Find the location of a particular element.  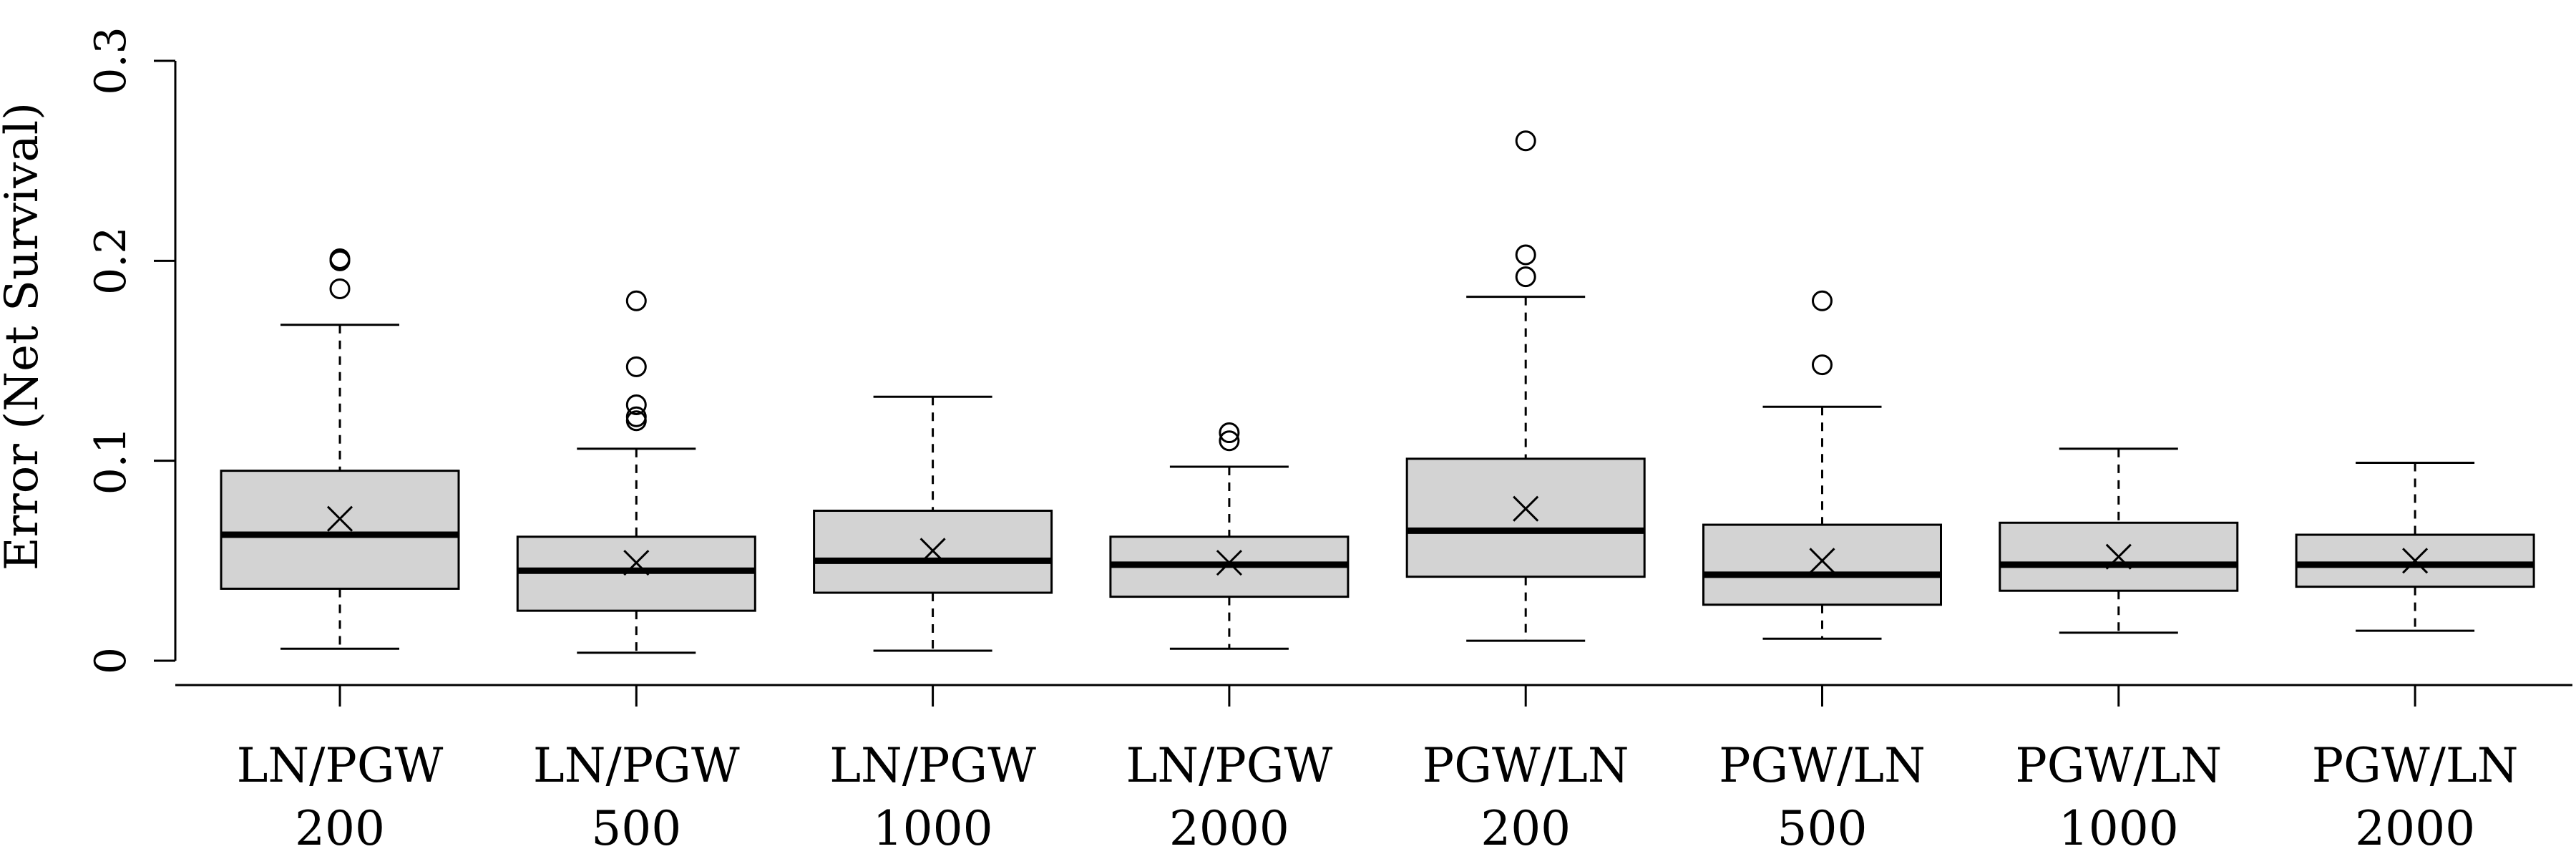

y-axis-label: Error (Net Survival) is located at coordinates (24, 336).